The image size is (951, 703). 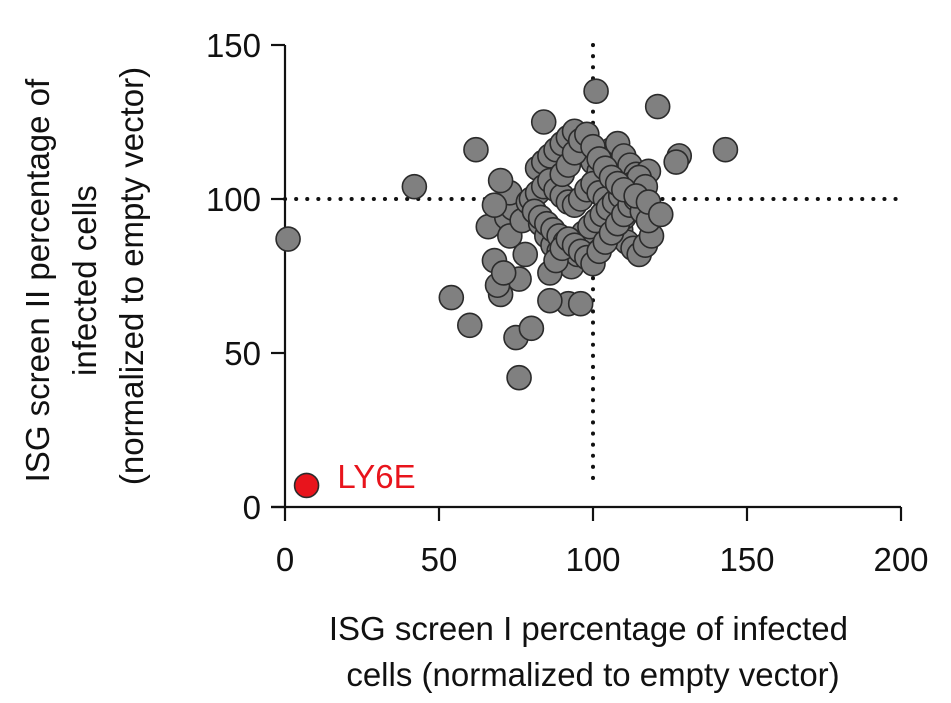 I want to click on x-tick-label: 100, so click(x=592, y=559).